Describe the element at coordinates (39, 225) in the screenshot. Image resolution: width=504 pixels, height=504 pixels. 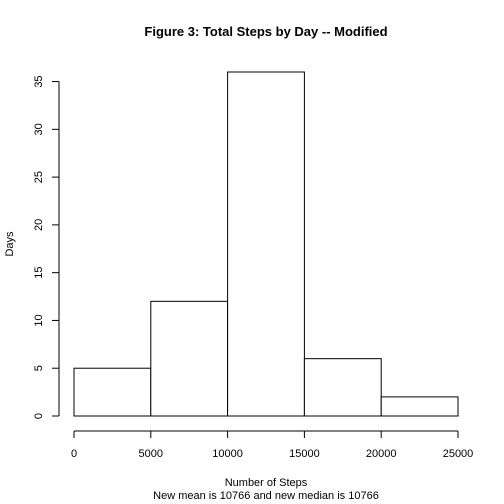
I see `y-tick-label-4: 20` at that location.